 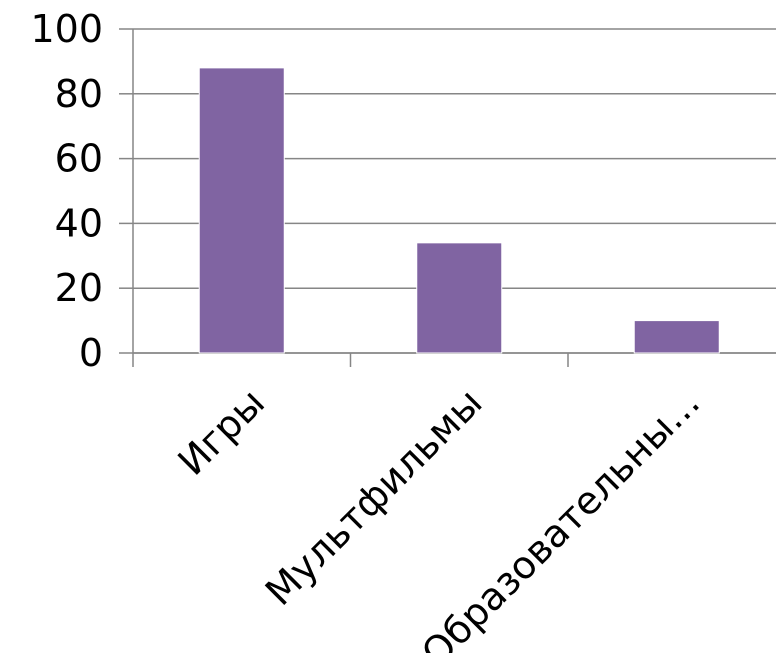 What do you see at coordinates (79, 94) in the screenshot?
I see `y-tick-label: 80` at bounding box center [79, 94].